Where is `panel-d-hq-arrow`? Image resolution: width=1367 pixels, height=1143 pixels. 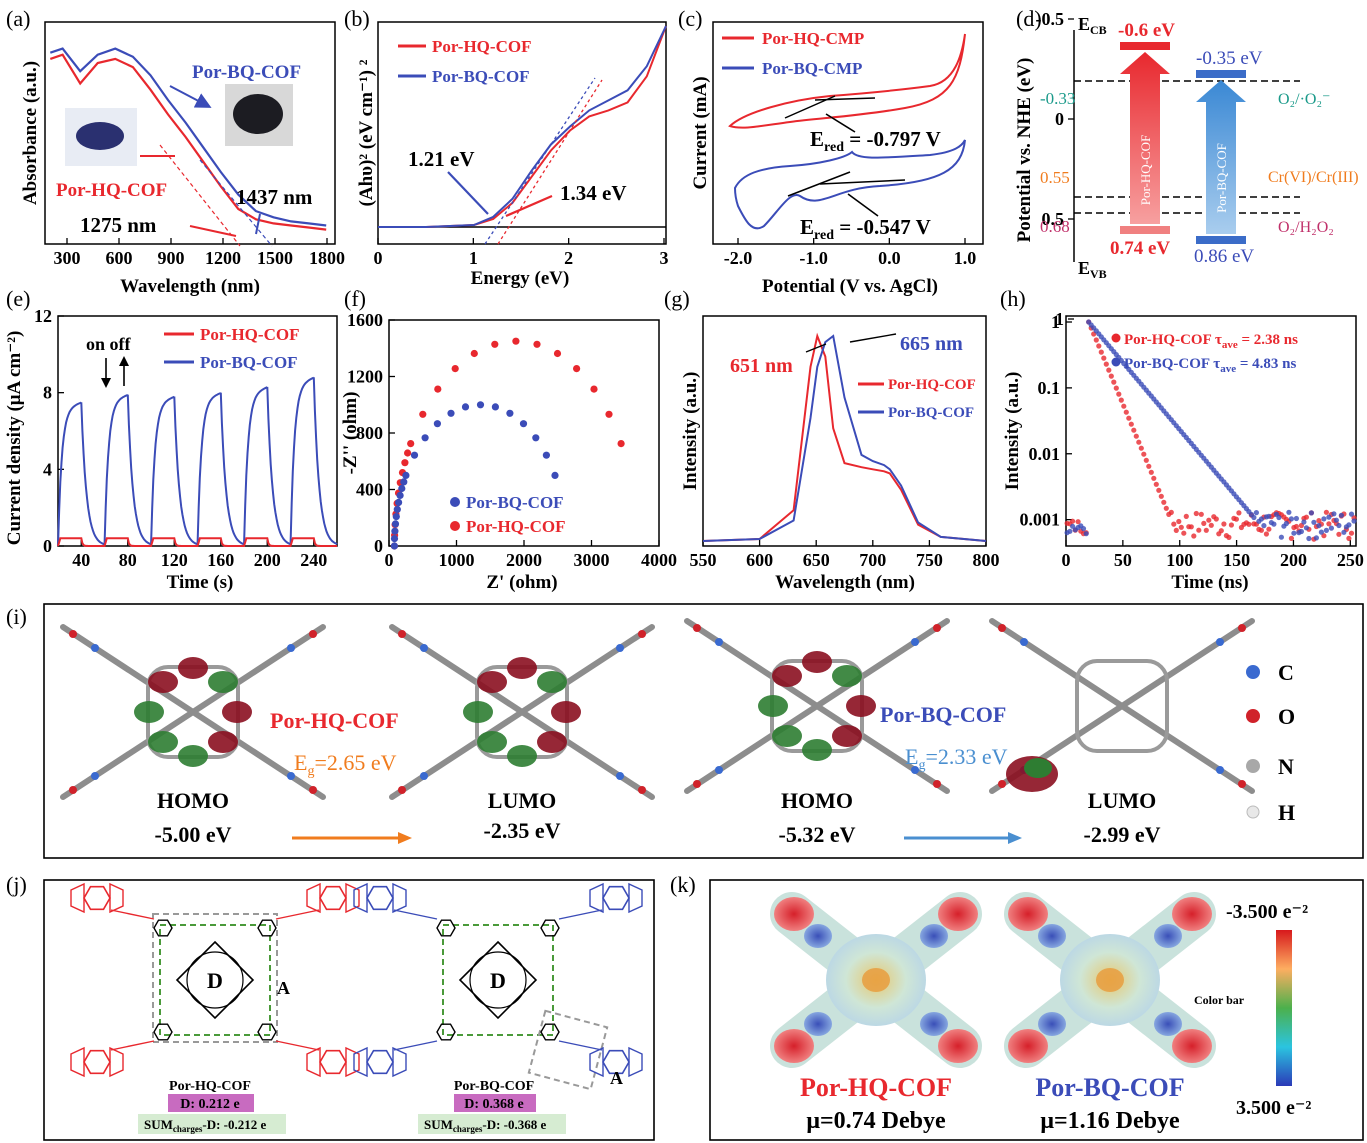 panel-d-hq-arrow is located at coordinates (1145, 138).